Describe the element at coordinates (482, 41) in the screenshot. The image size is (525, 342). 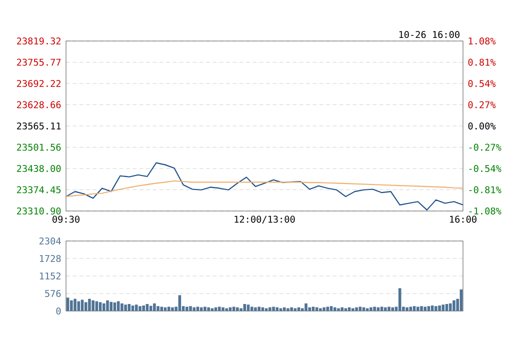
I see `y2-tick-label: 1.08%` at that location.